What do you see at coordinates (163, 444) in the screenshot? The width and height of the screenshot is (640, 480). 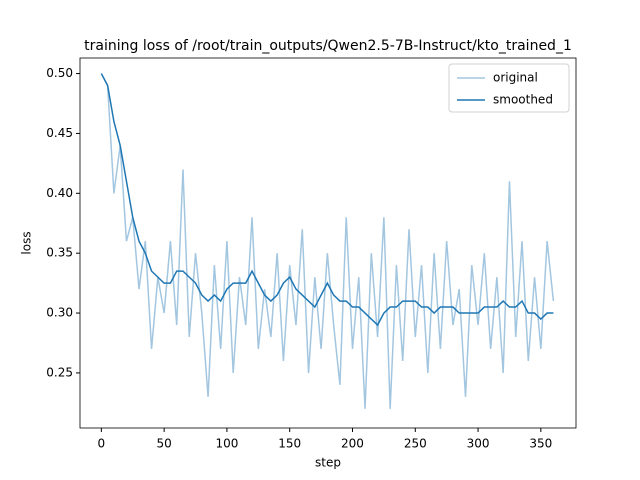 I see `x-tick-label: 50` at bounding box center [163, 444].